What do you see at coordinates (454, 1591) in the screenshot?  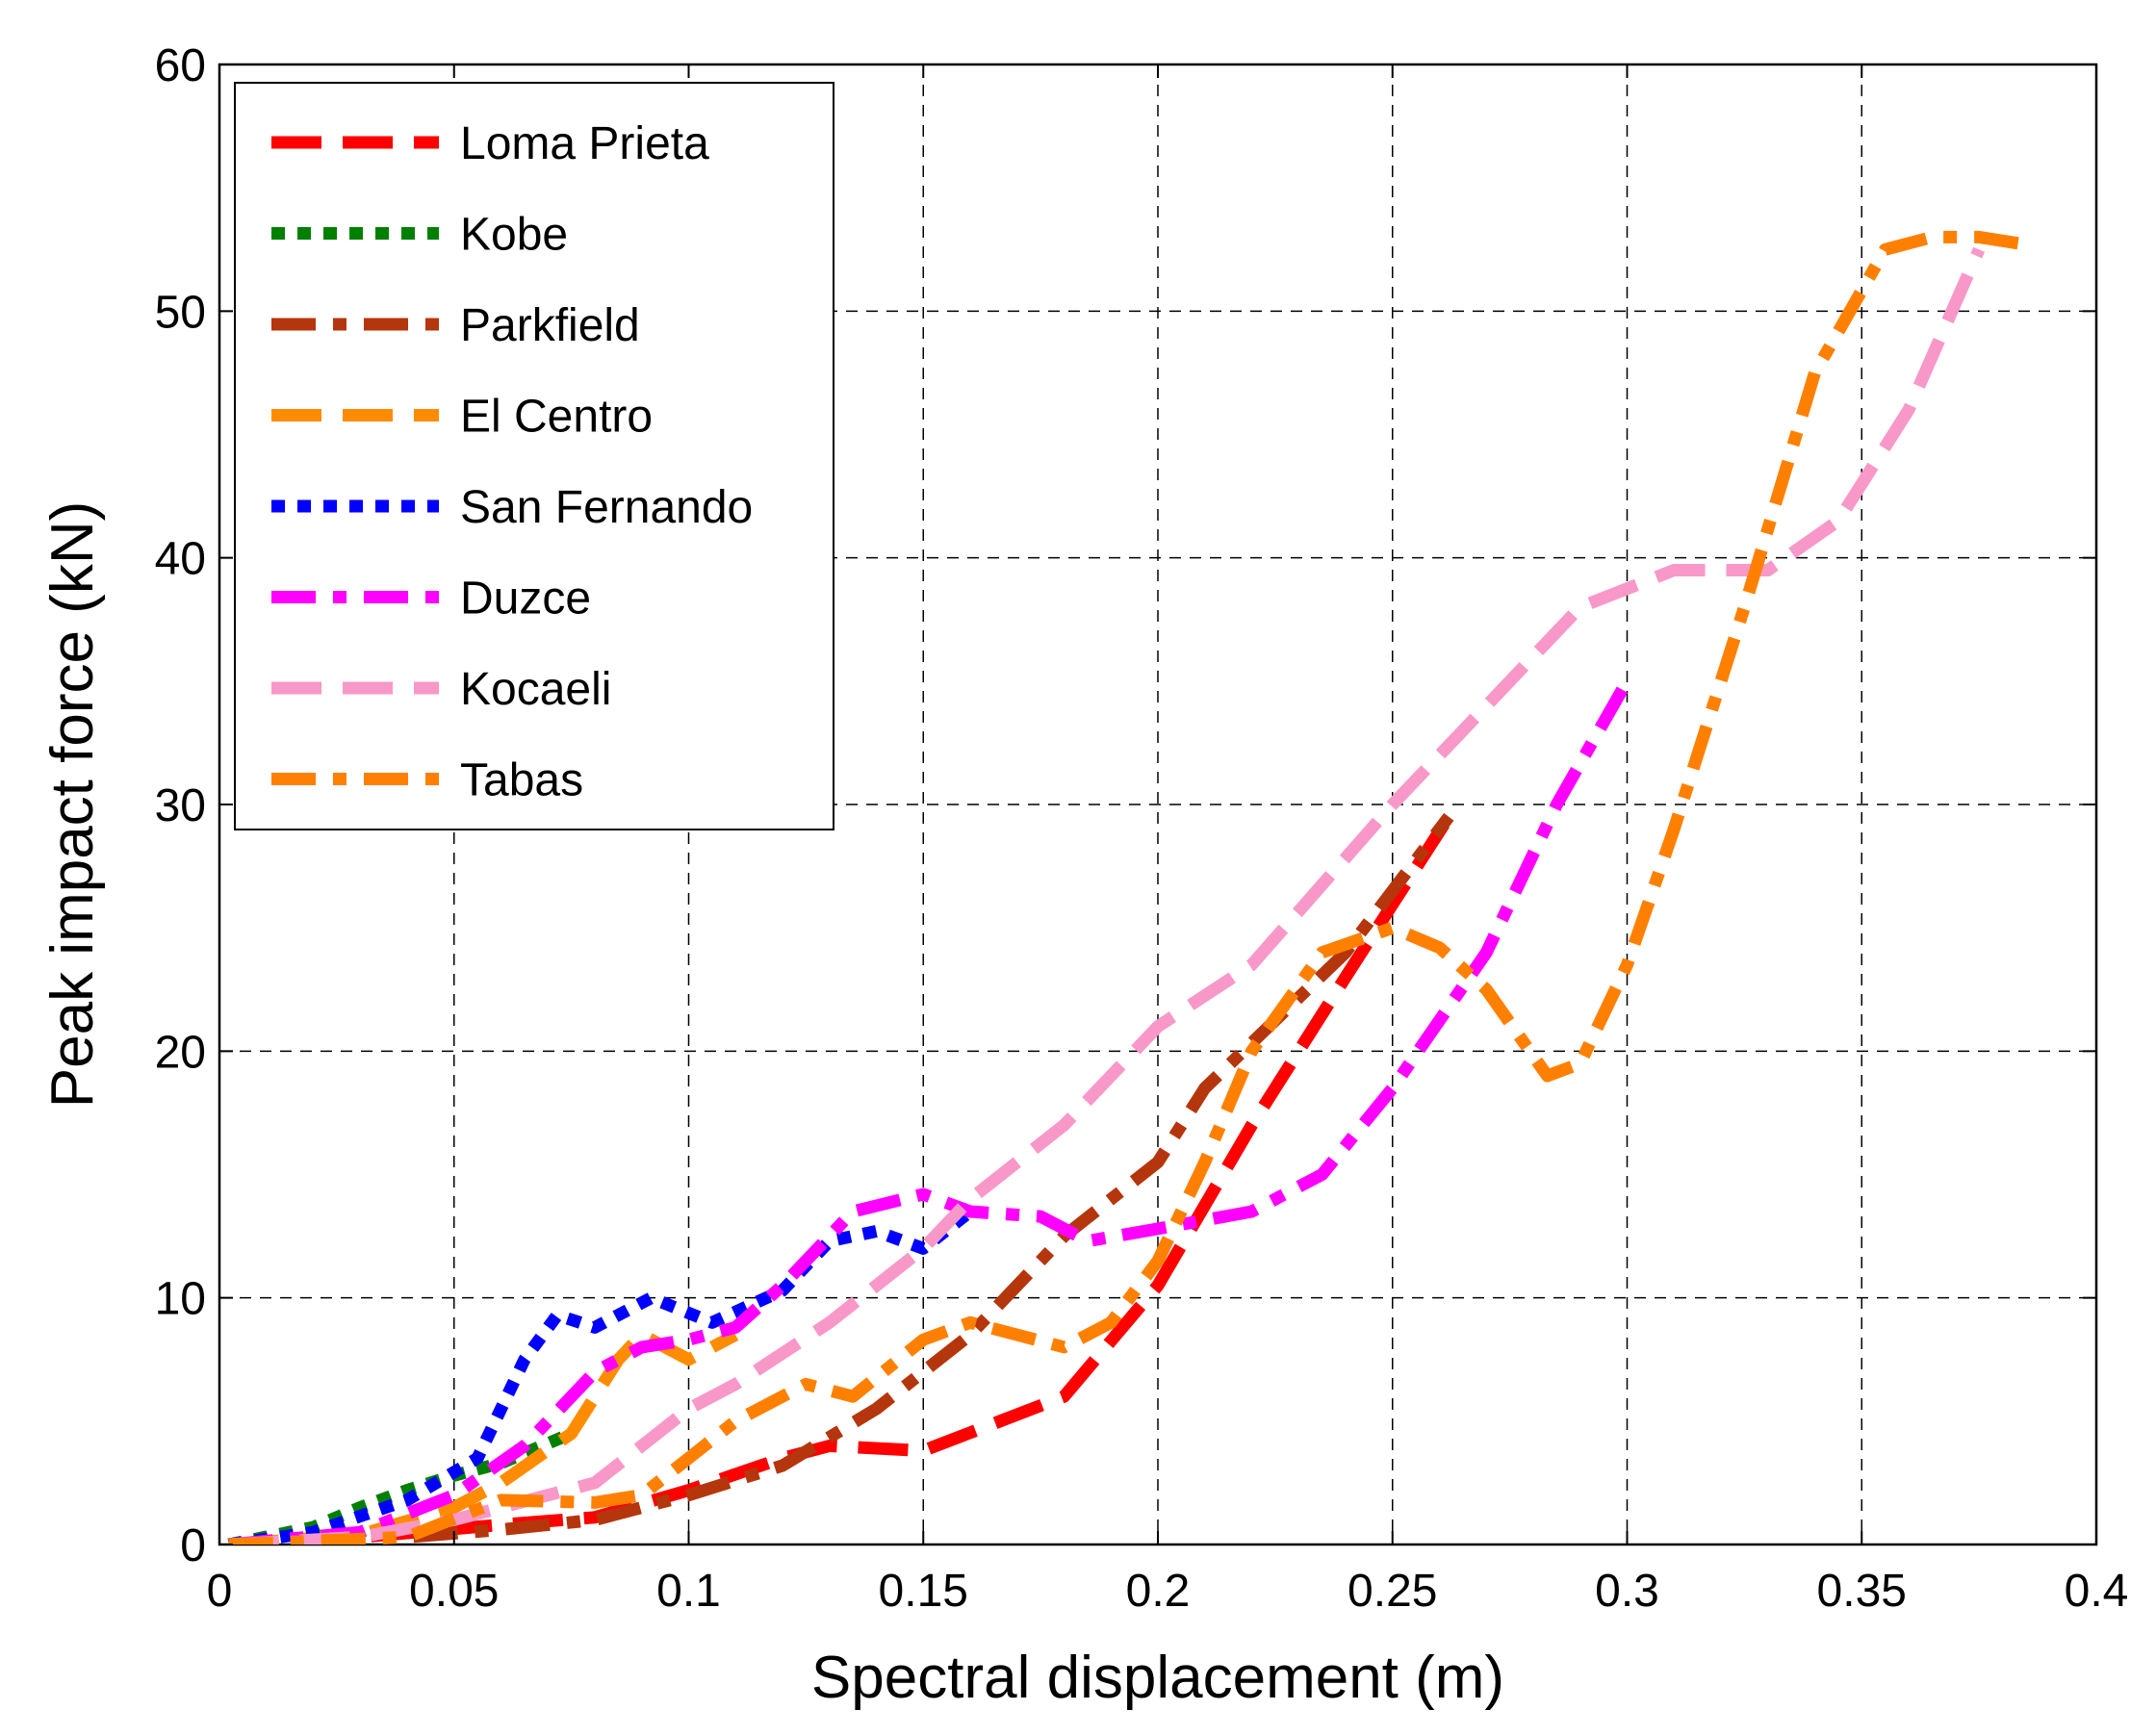 I see `x-tick-label: 0.05` at bounding box center [454, 1591].